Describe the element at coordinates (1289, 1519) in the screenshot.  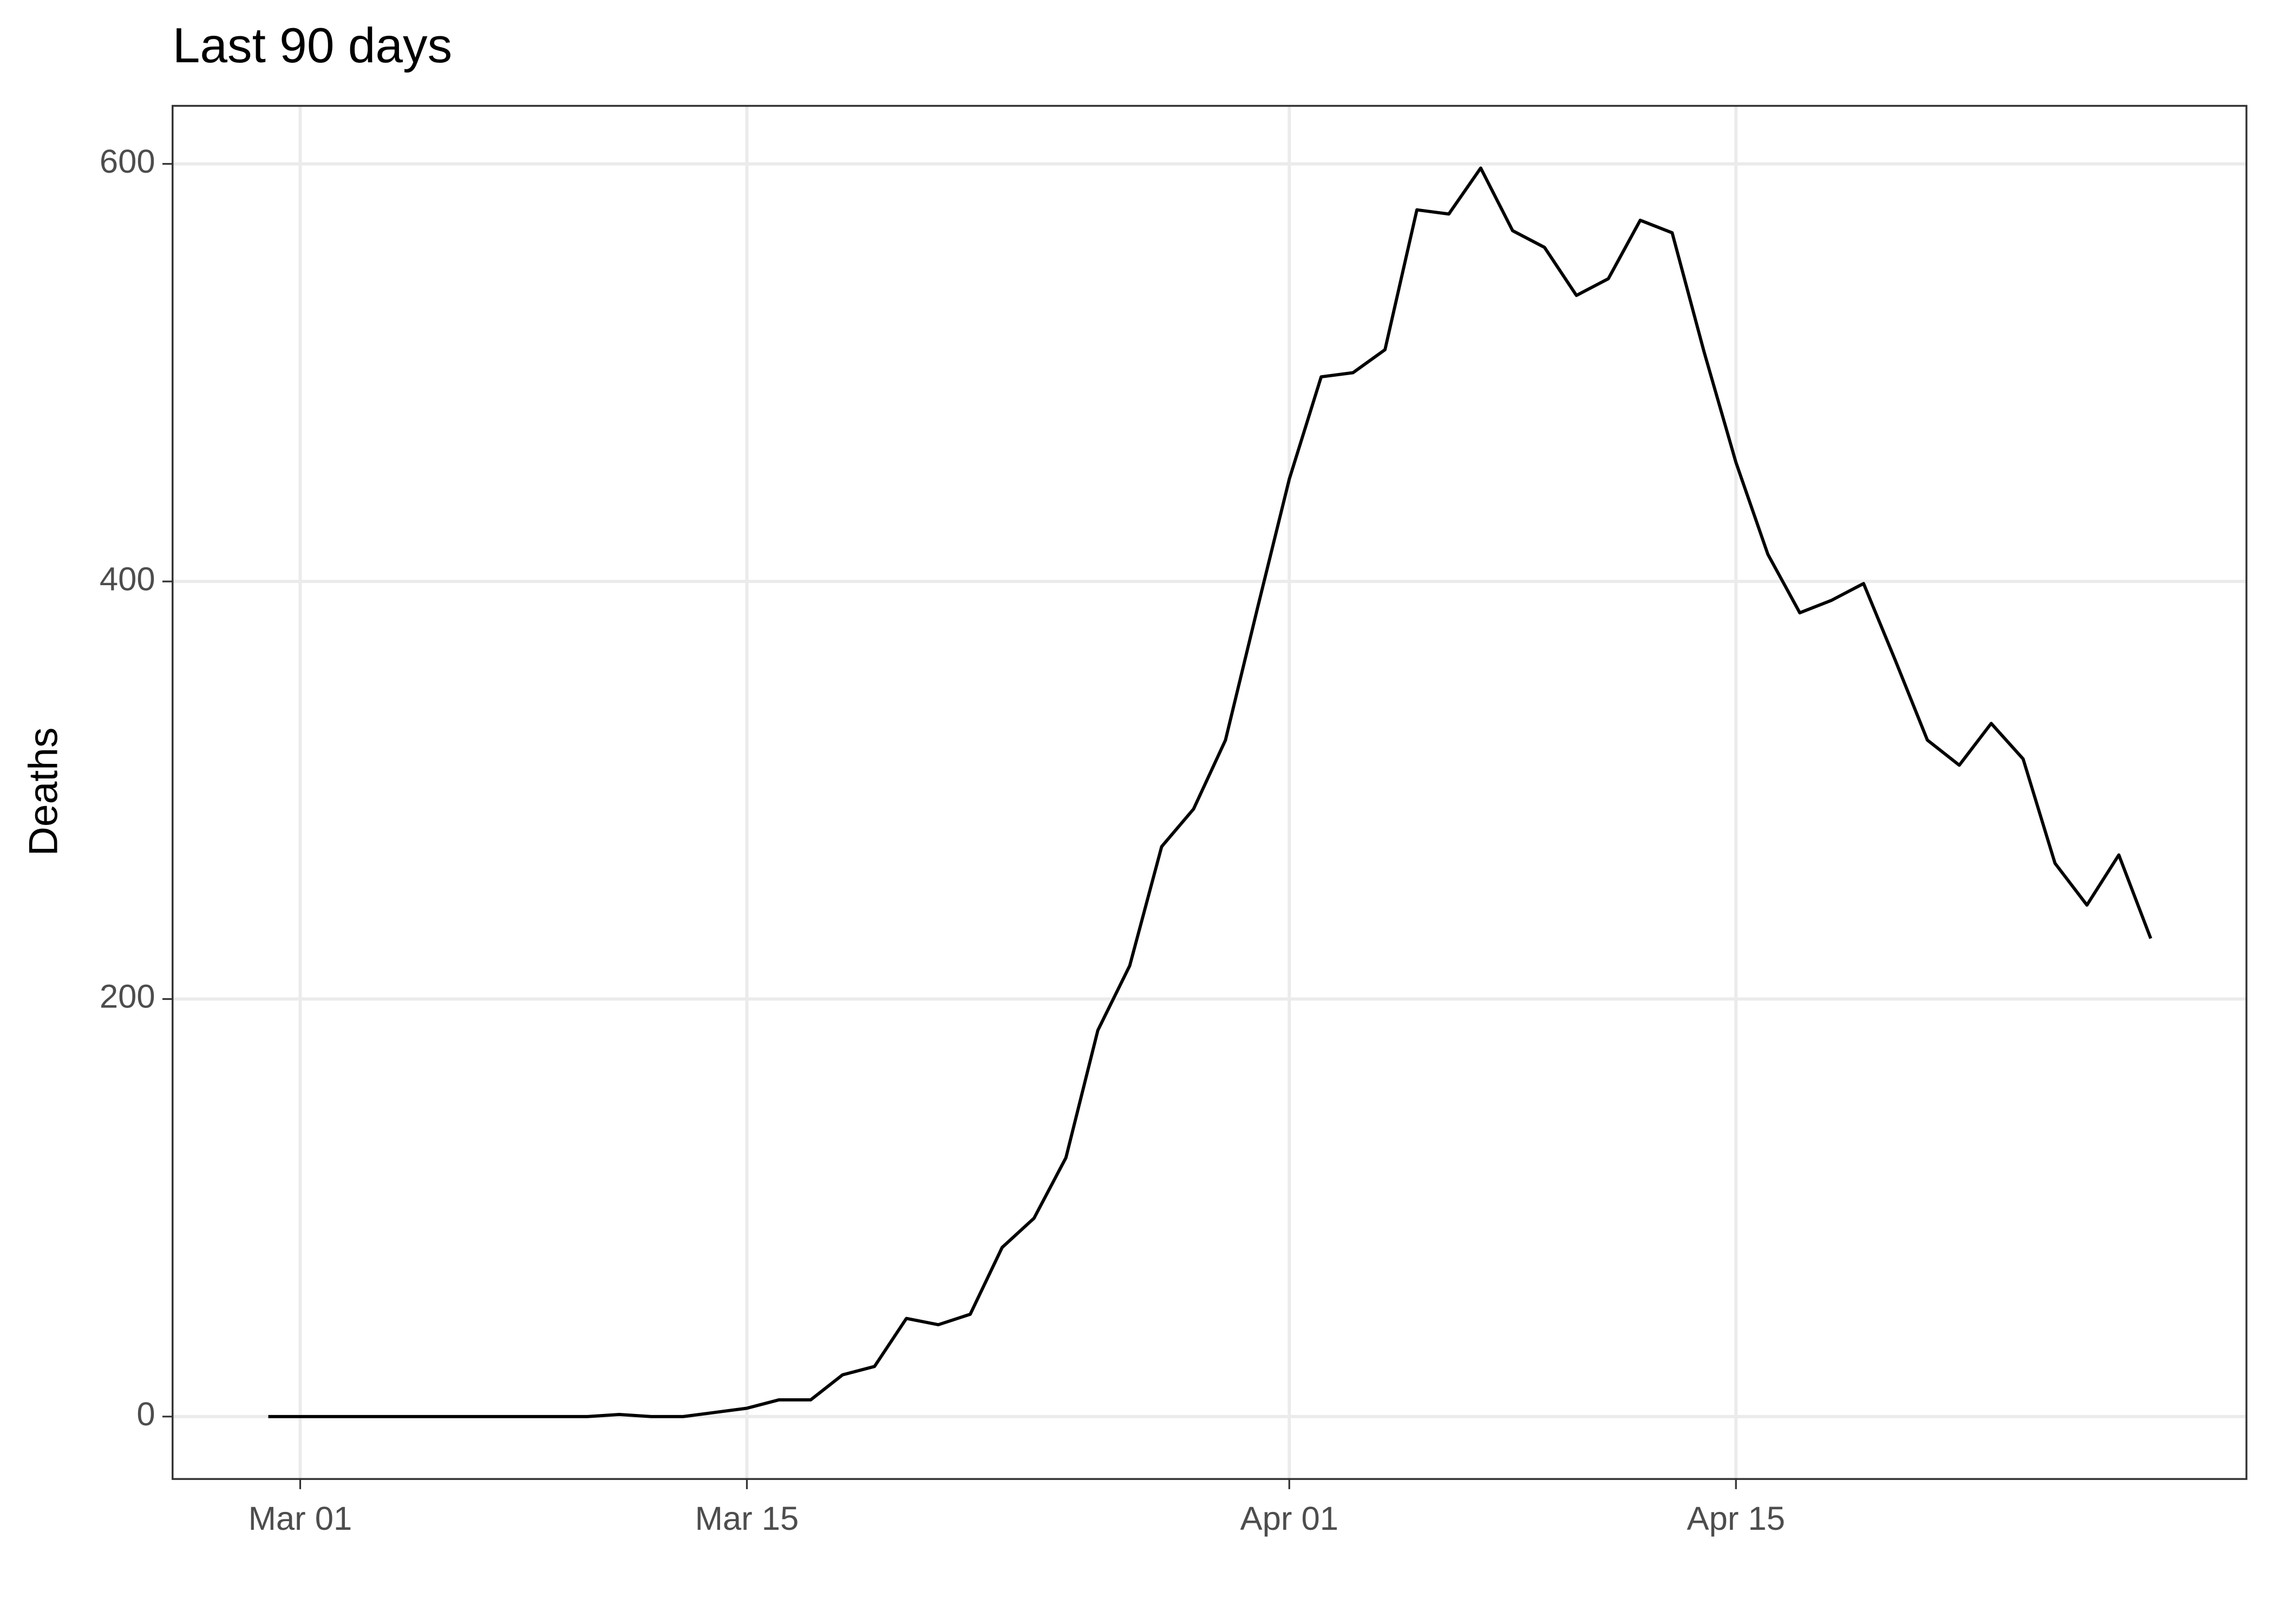
I see `x-tick-label: Apr 01` at that location.